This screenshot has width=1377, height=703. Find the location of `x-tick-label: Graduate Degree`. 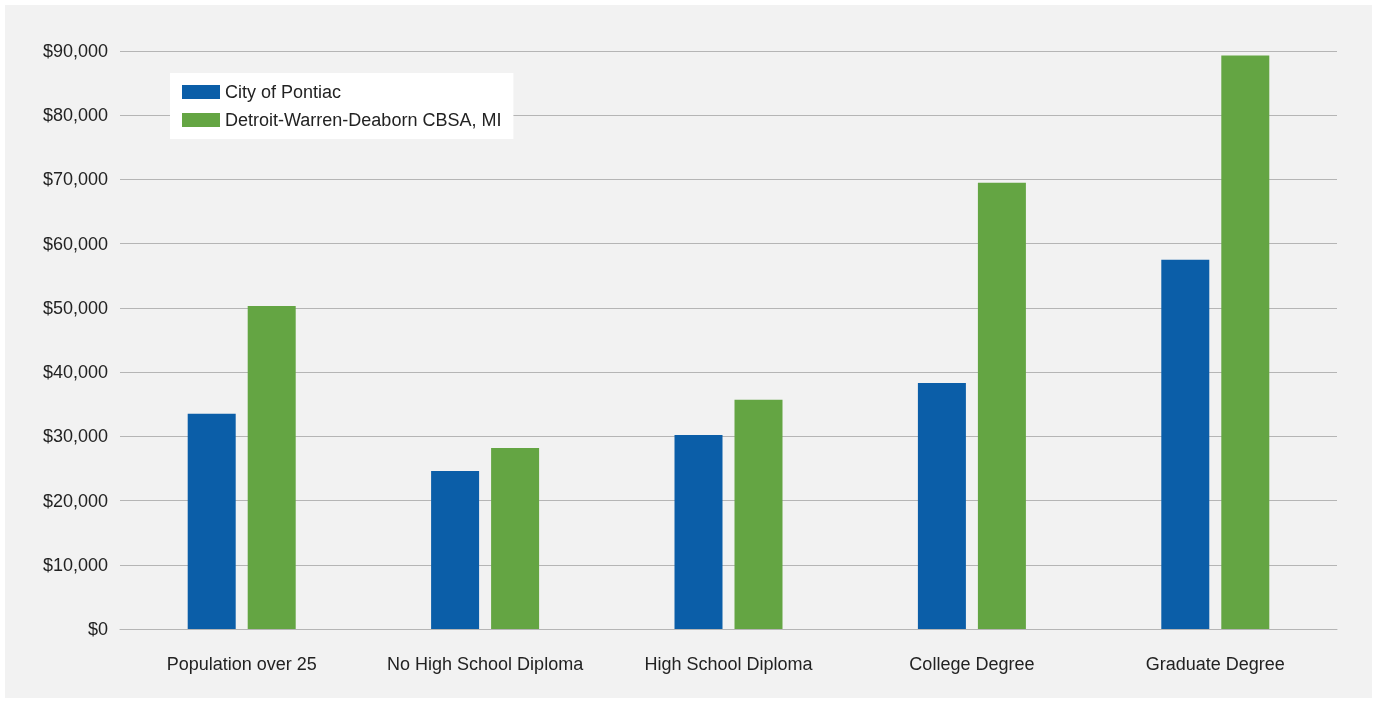

x-tick-label: Graduate Degree is located at coordinates (1215, 664).